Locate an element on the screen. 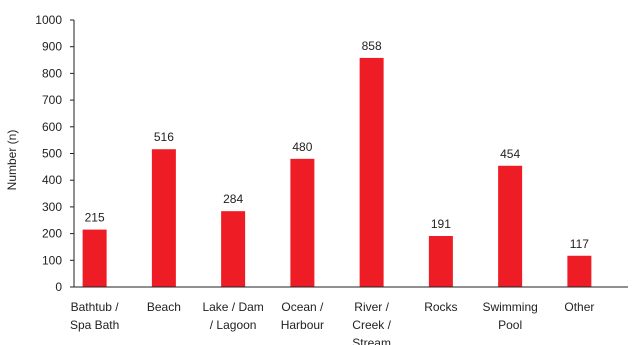 The width and height of the screenshot is (641, 345). y-tick-label: 500 is located at coordinates (52, 154).